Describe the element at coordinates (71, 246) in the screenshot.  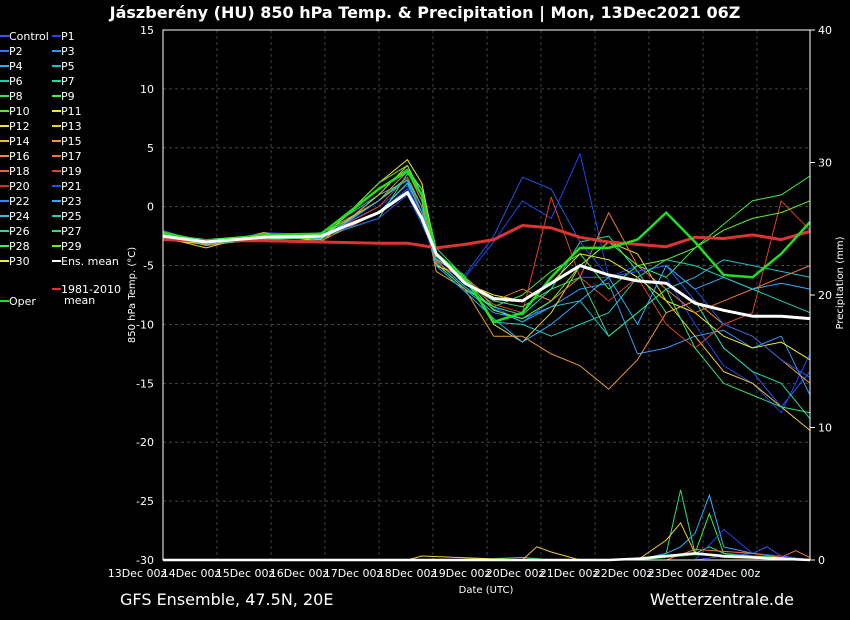
I see `legend-item: P29` at that location.